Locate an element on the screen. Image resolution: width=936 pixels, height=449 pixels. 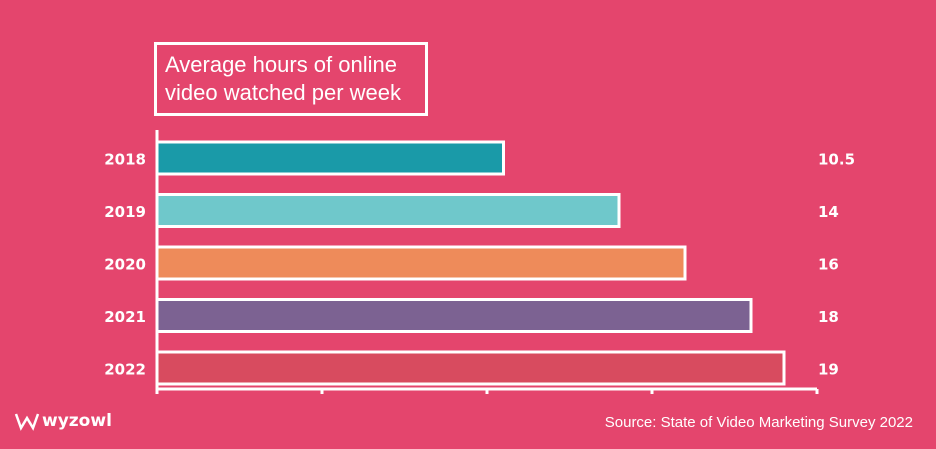
logo-icon is located at coordinates (27, 422).